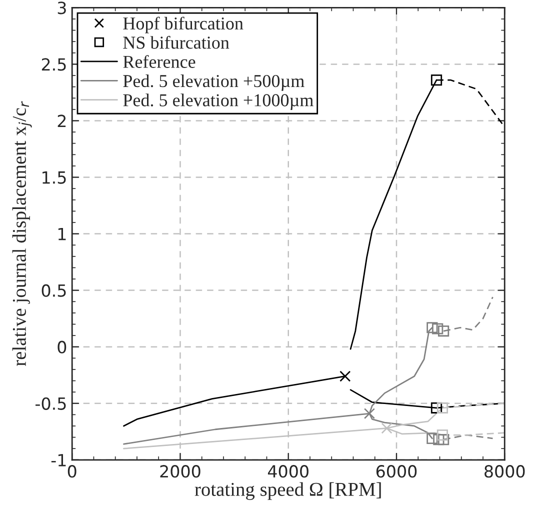 Image resolution: width=534 pixels, height=511 pixels. What do you see at coordinates (396, 471) in the screenshot?
I see `x-tick-label: 6000` at bounding box center [396, 471].